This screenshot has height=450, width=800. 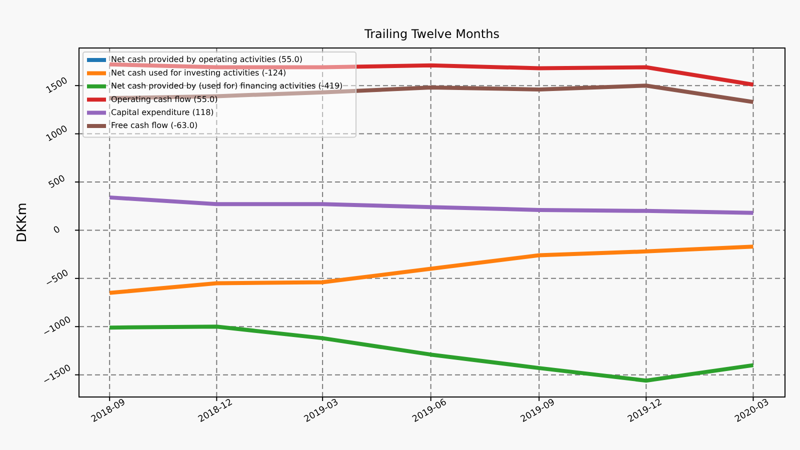 What do you see at coordinates (57, 230) in the screenshot?
I see `y-tick-label: 0` at bounding box center [57, 230].